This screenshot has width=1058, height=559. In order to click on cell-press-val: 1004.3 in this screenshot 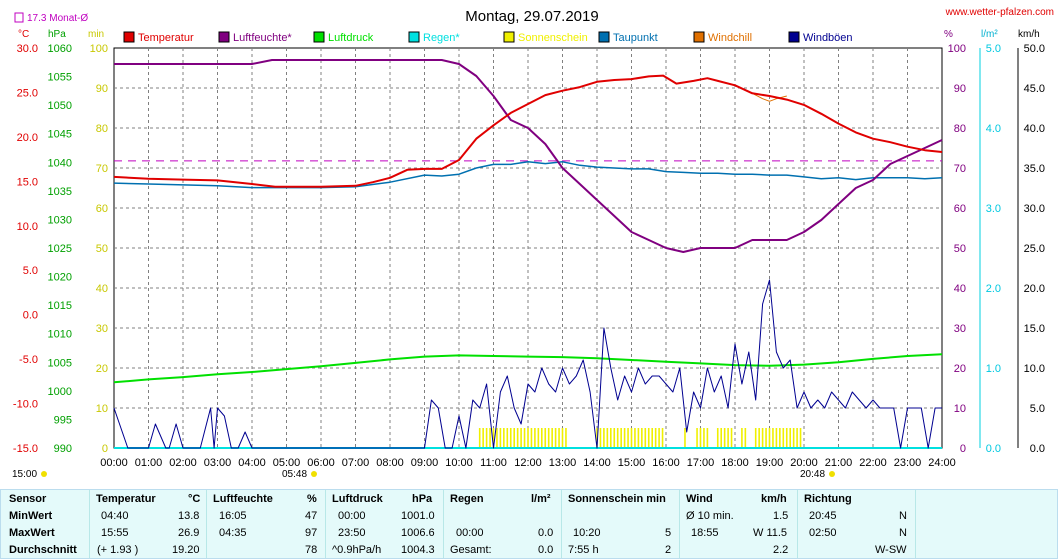, I will do `click(418, 550)`.